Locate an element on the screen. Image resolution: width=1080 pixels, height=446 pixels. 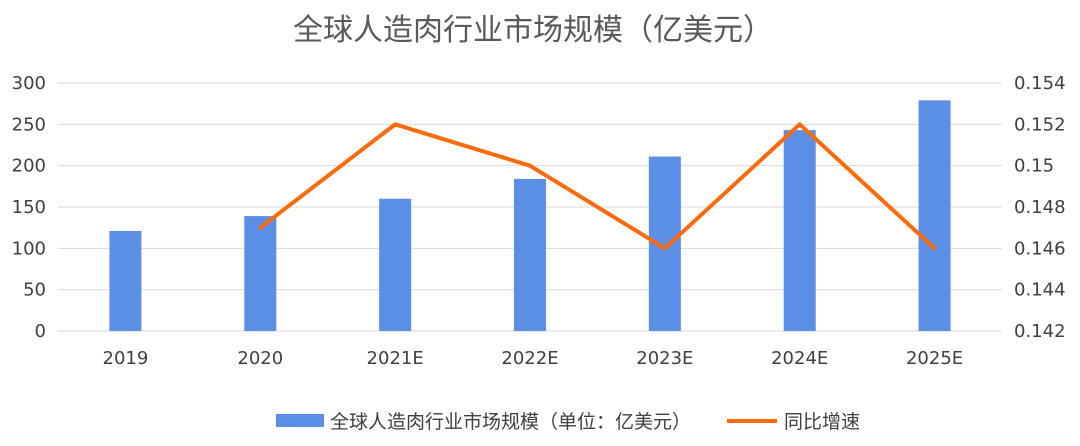
left-tick-label: 150 is located at coordinates (29, 207).